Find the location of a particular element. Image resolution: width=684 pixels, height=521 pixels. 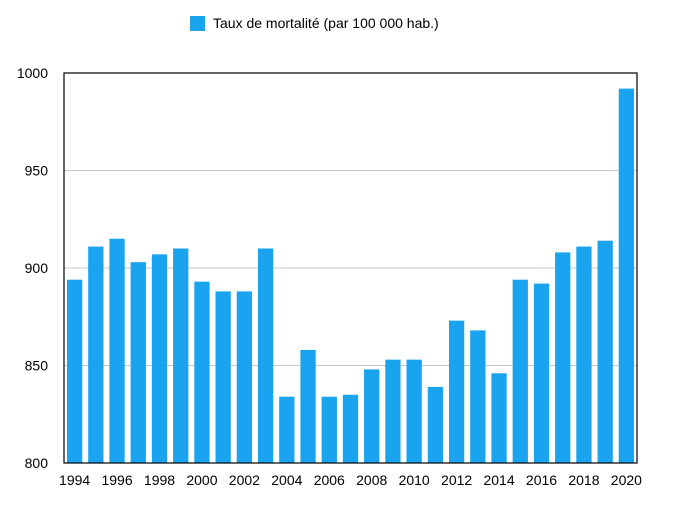

x-tick-label: 2012 is located at coordinates (456, 480).